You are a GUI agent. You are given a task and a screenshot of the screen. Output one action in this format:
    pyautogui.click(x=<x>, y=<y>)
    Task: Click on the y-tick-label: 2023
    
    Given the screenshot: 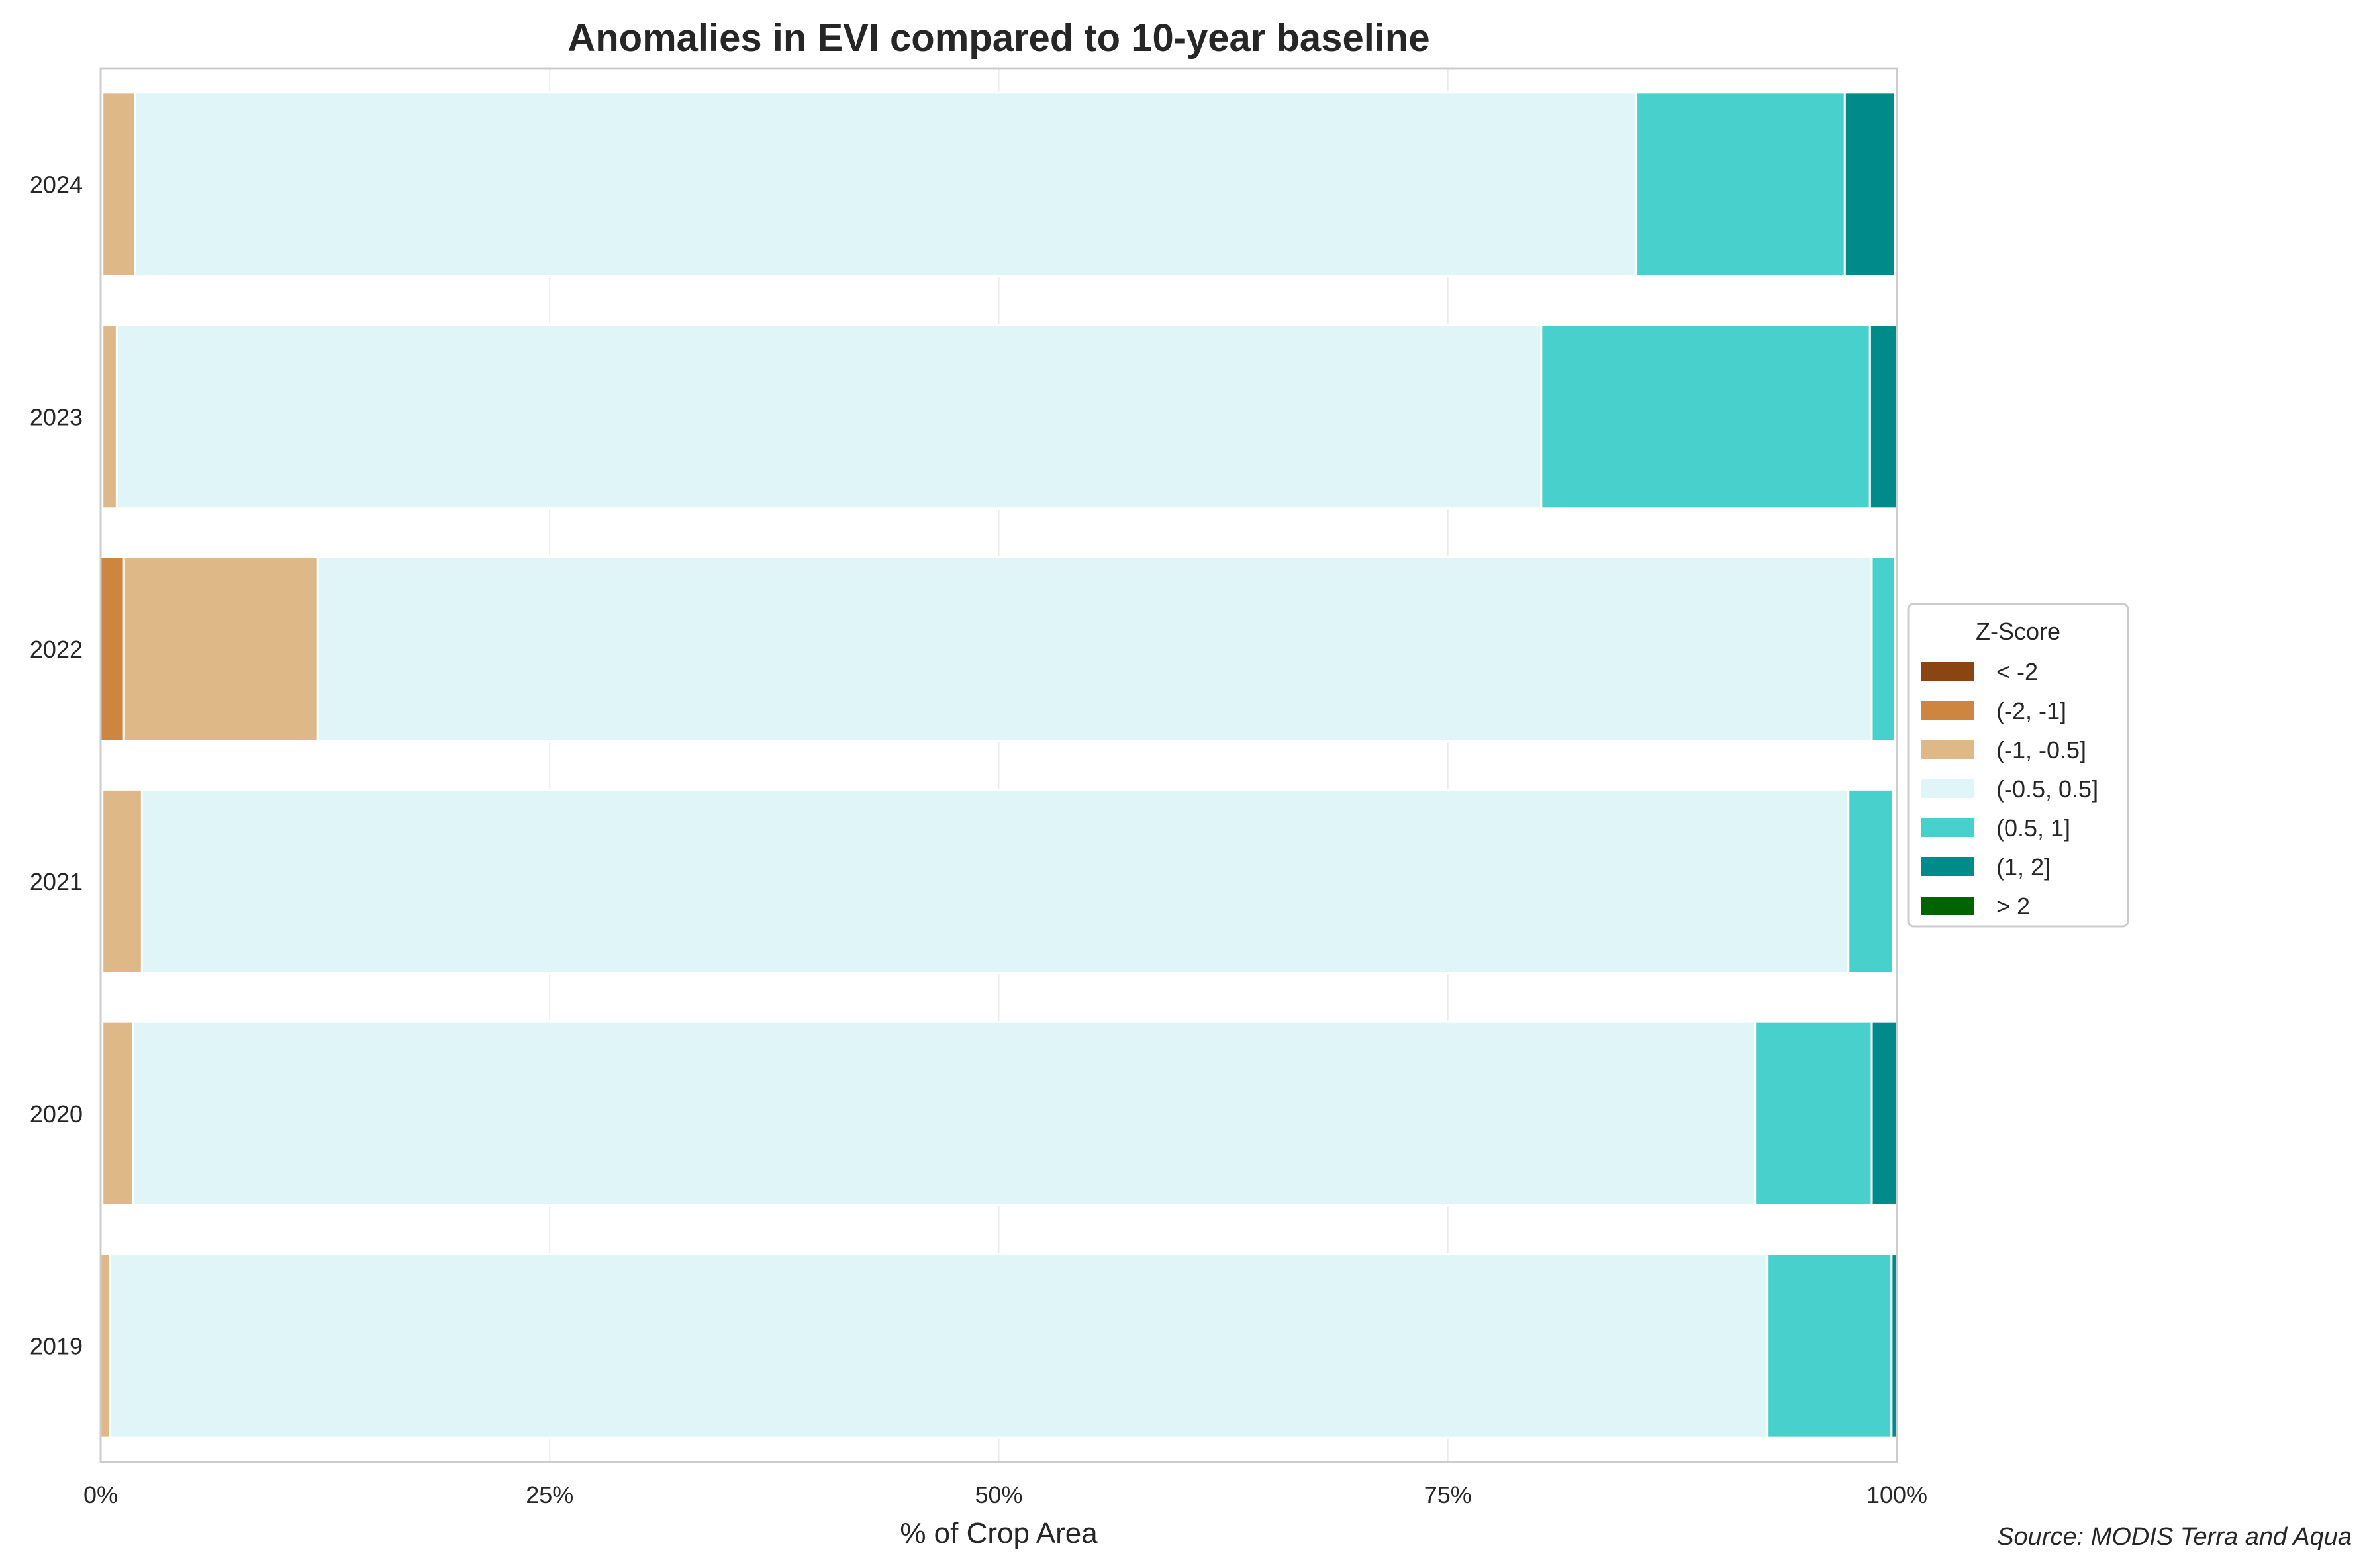 What is the action you would take?
    pyautogui.click(x=57, y=416)
    